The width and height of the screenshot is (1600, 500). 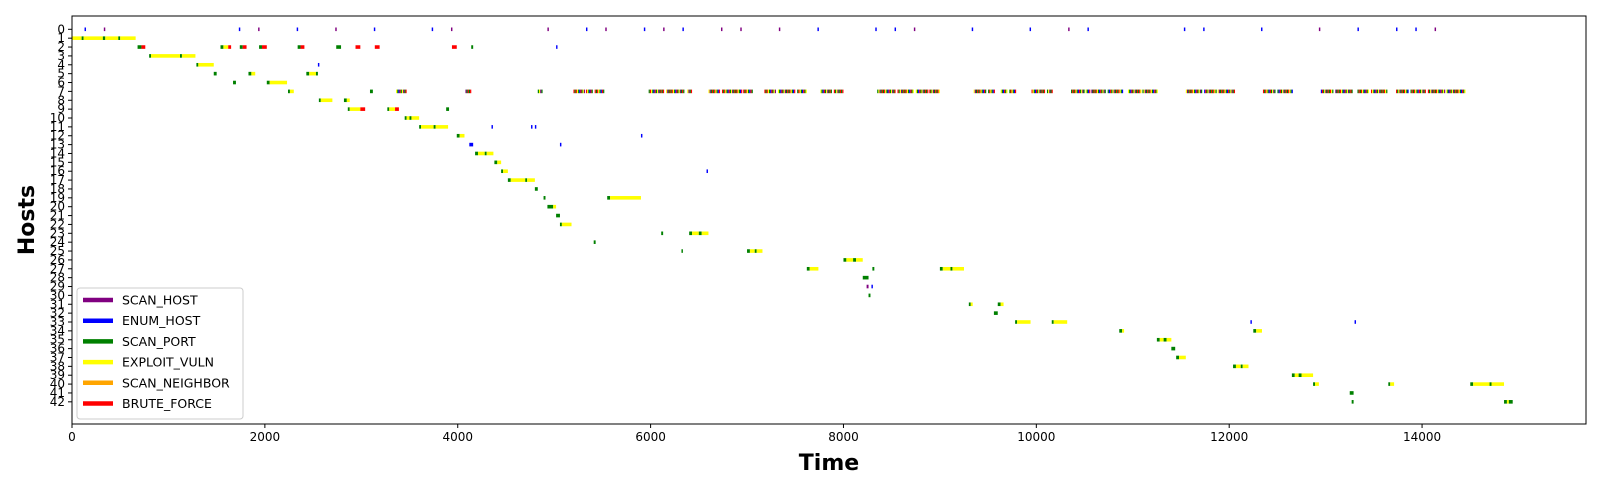 What do you see at coordinates (57, 189) in the screenshot?
I see `y-tick-label: 18` at bounding box center [57, 189].